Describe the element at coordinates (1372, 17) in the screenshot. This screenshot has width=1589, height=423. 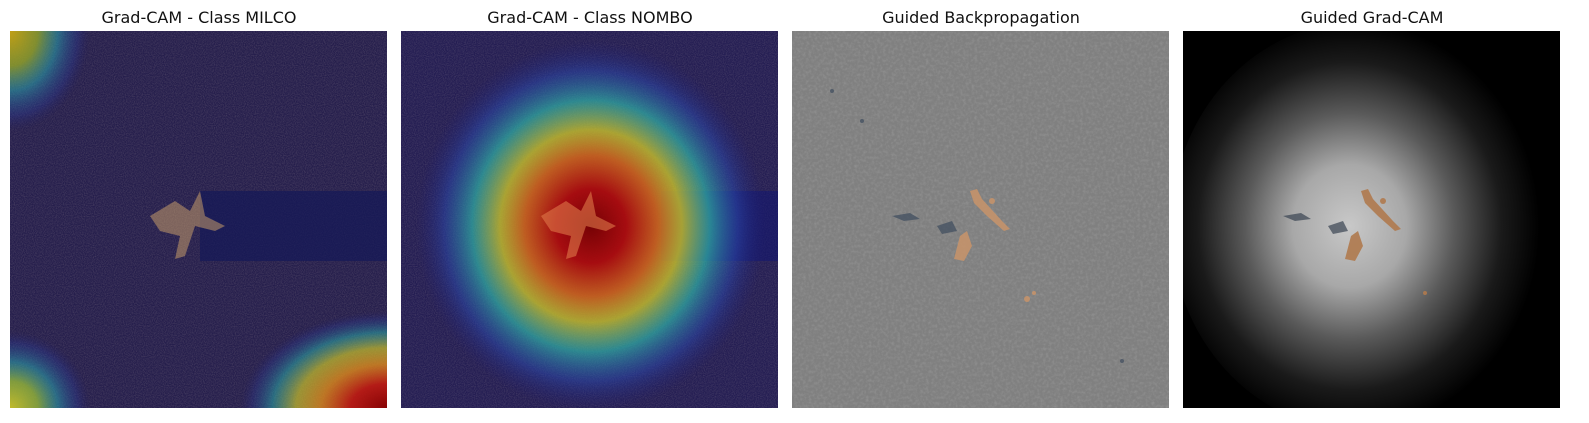
I see `panel-title: Guided Grad-CAM` at that location.